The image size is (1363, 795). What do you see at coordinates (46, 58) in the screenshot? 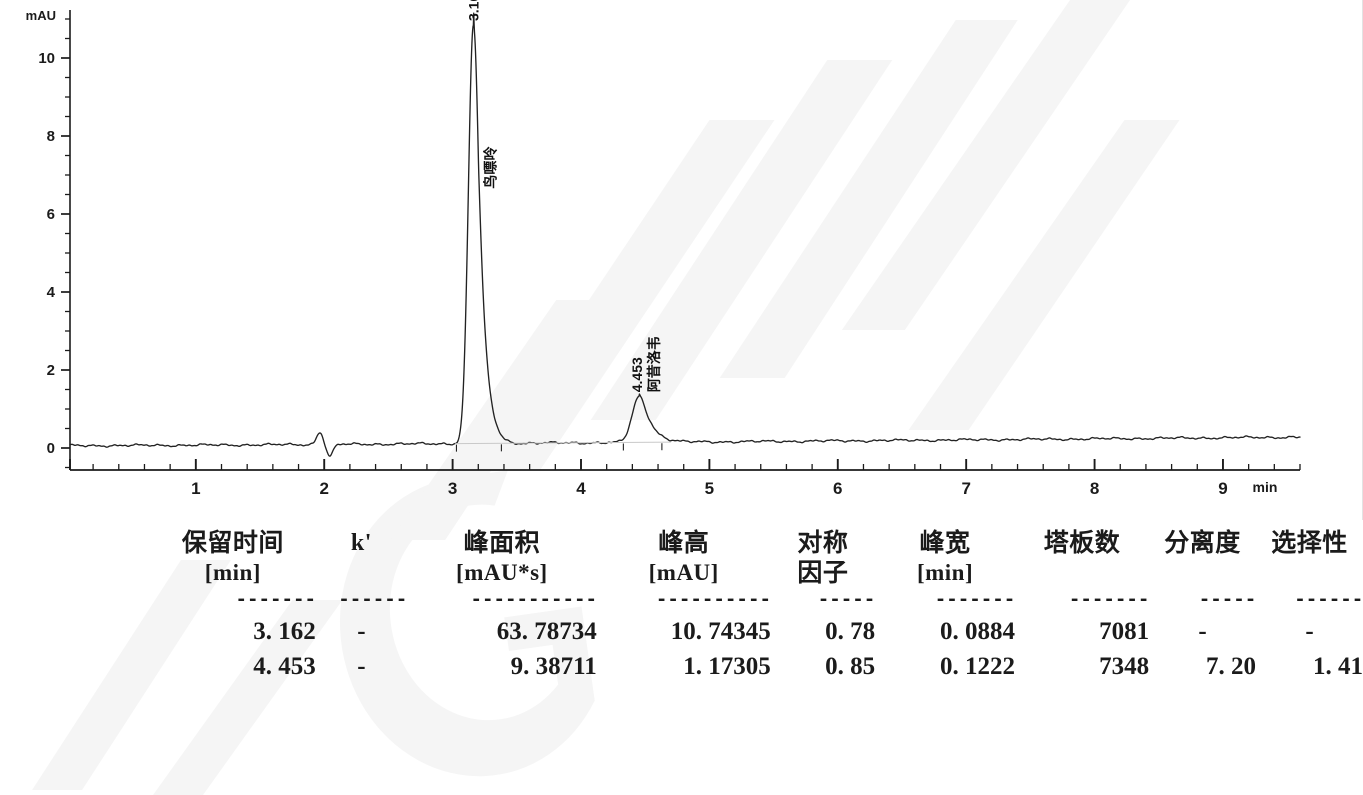
I see `svg-text: 10` at bounding box center [46, 58].